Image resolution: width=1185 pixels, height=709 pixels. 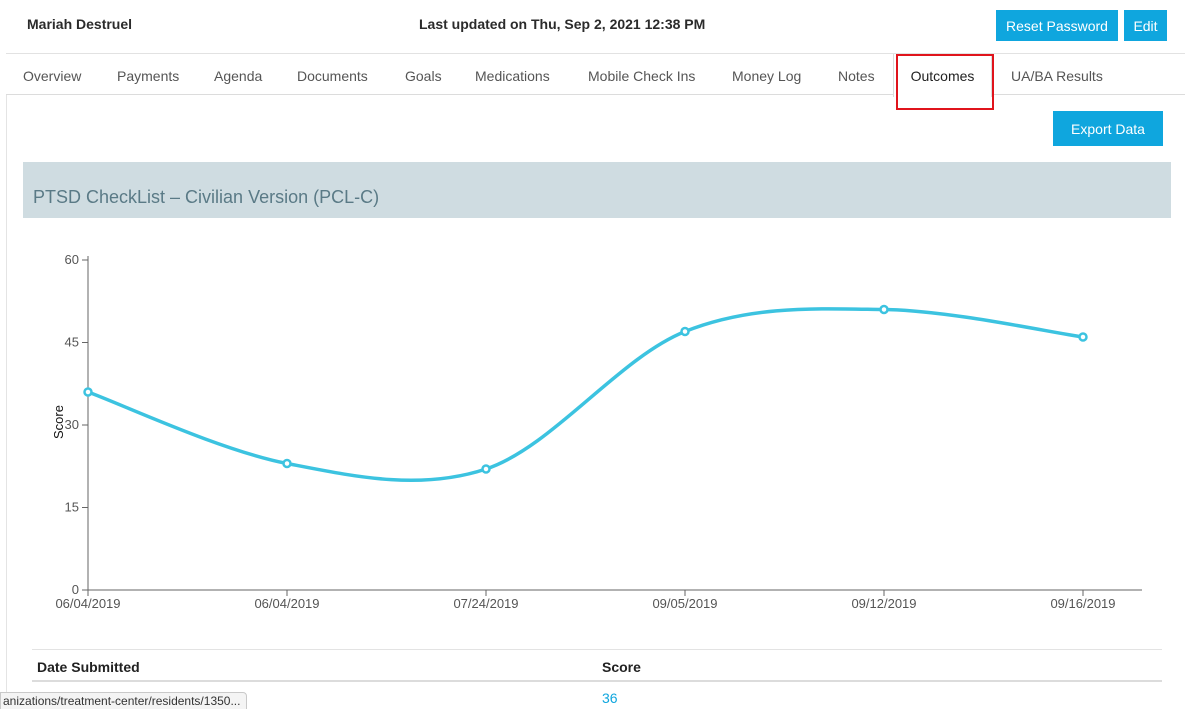 I want to click on tab-goals: Goals, so click(x=423, y=76).